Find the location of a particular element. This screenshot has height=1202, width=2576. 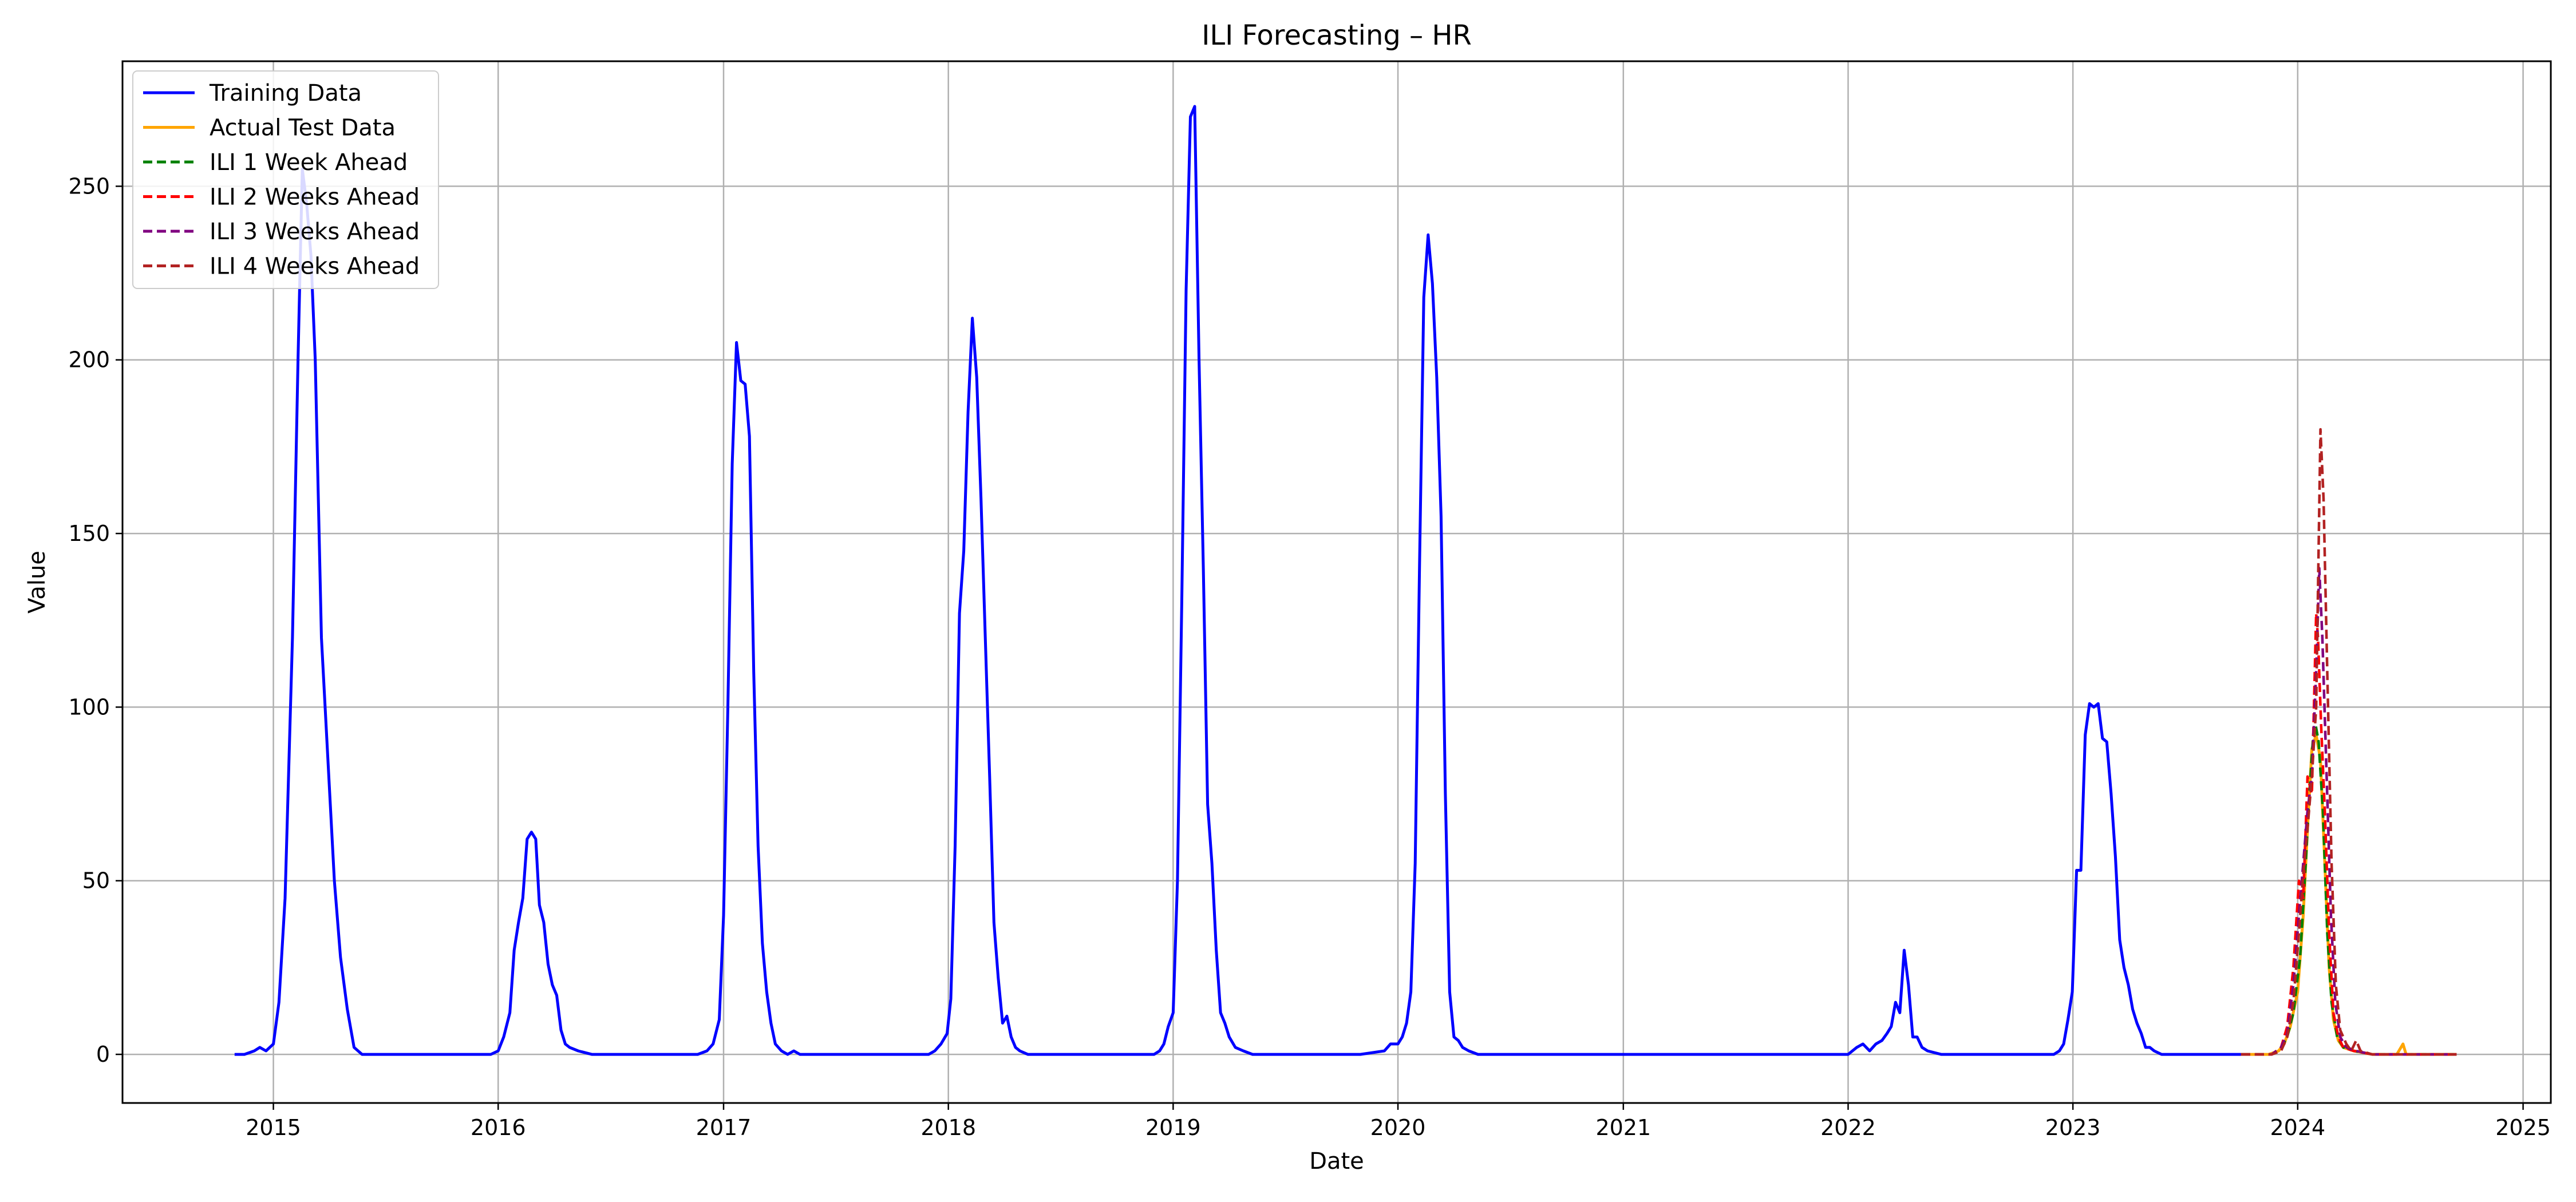

legend-label-ili-1-week-ahead: ILI 1 Week Ahead is located at coordinates (309, 163).